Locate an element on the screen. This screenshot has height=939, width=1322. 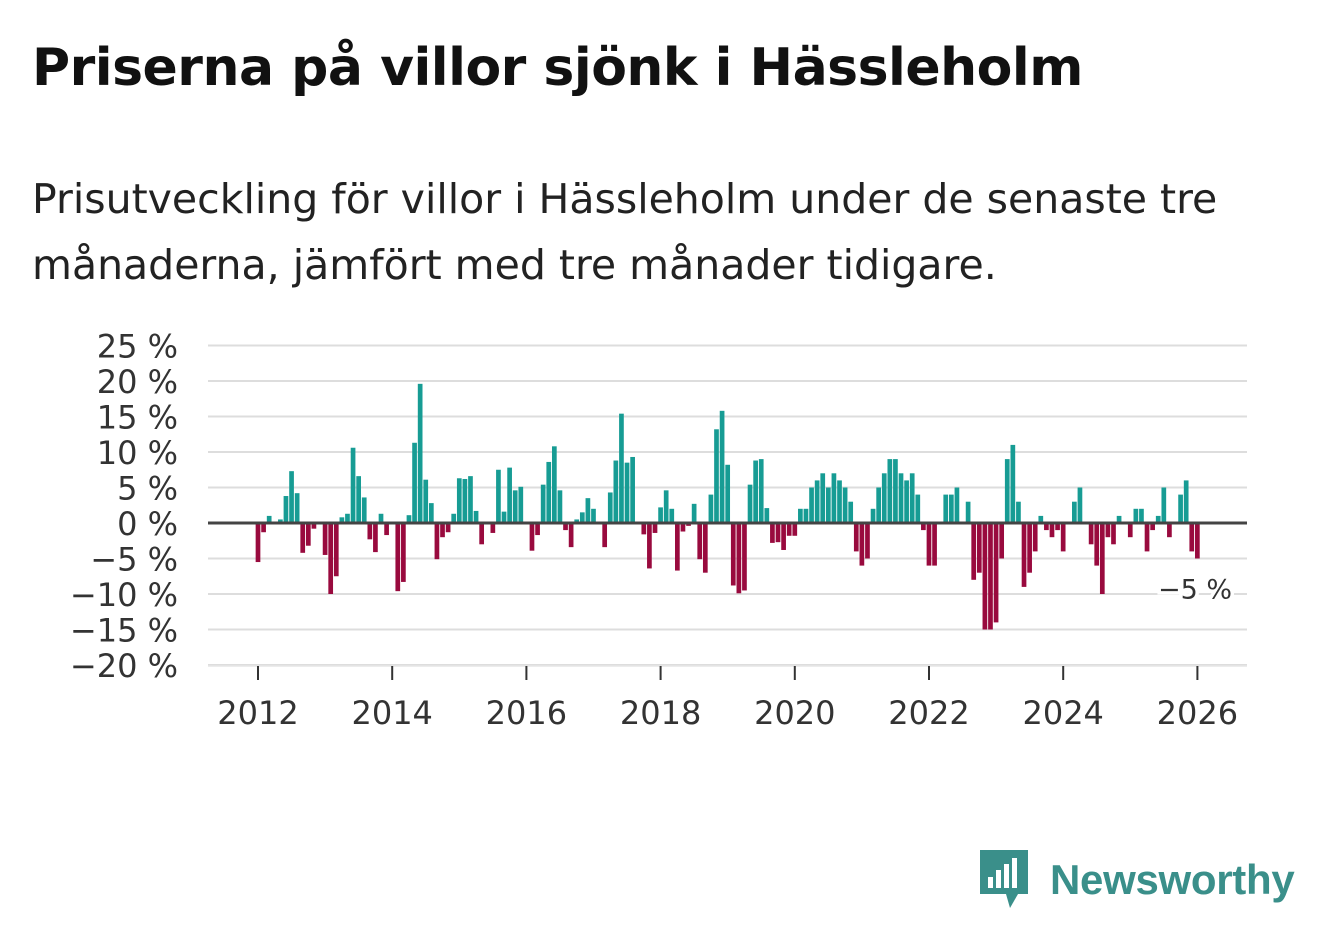
x-tick-label: 2026 is located at coordinates (1197, 713).